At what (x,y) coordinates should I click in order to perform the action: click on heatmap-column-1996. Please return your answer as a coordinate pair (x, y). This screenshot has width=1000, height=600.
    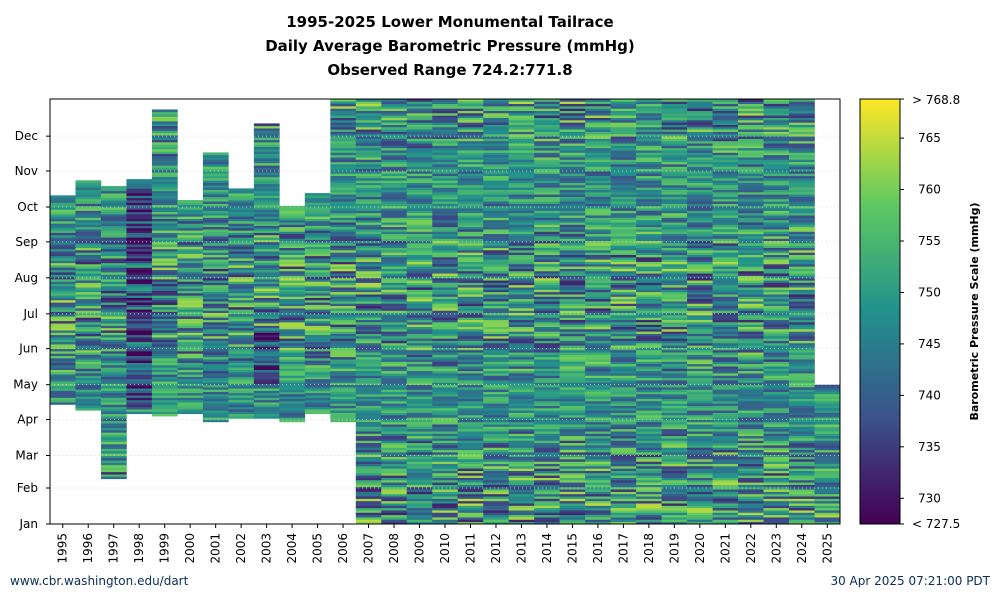
    Looking at the image, I should click on (88, 295).